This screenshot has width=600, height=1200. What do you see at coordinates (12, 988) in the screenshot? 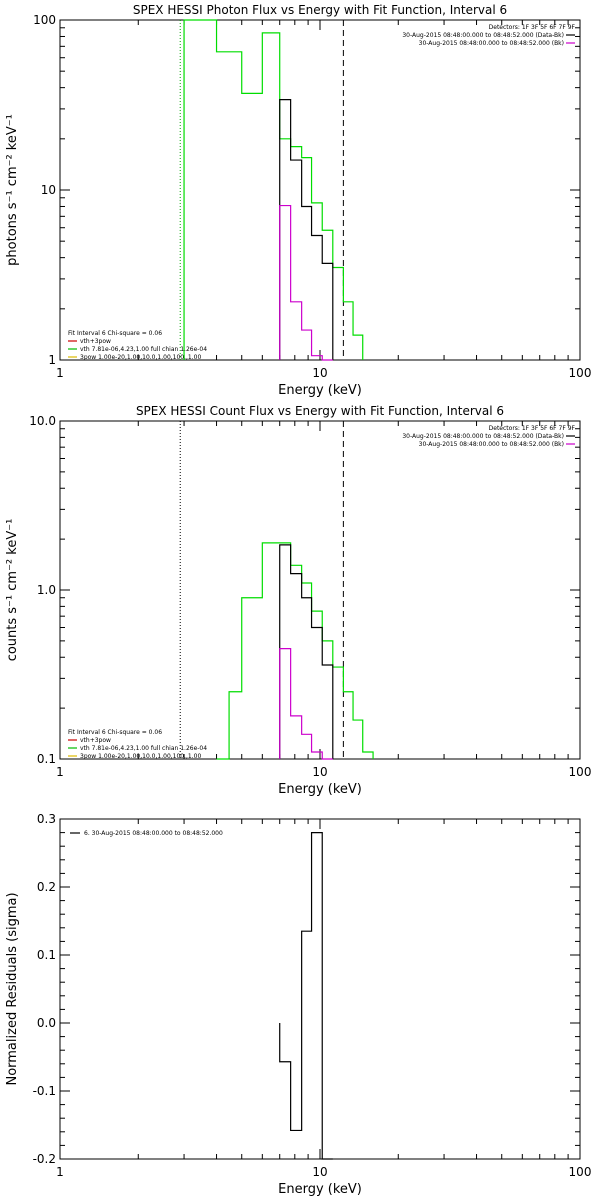
I see `y-axis-label: Normalized Residuals (sigma)` at bounding box center [12, 988].